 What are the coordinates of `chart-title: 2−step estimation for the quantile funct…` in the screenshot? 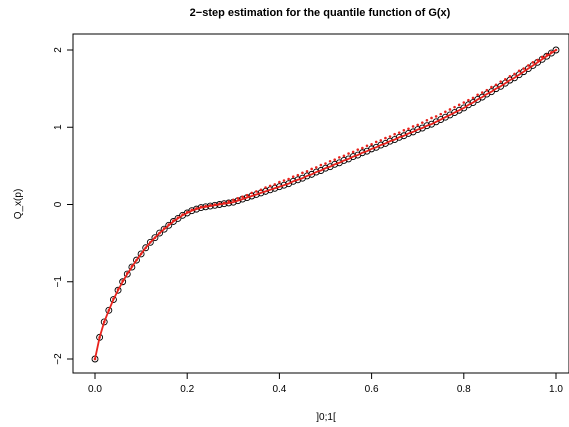 It's located at (320, 13).